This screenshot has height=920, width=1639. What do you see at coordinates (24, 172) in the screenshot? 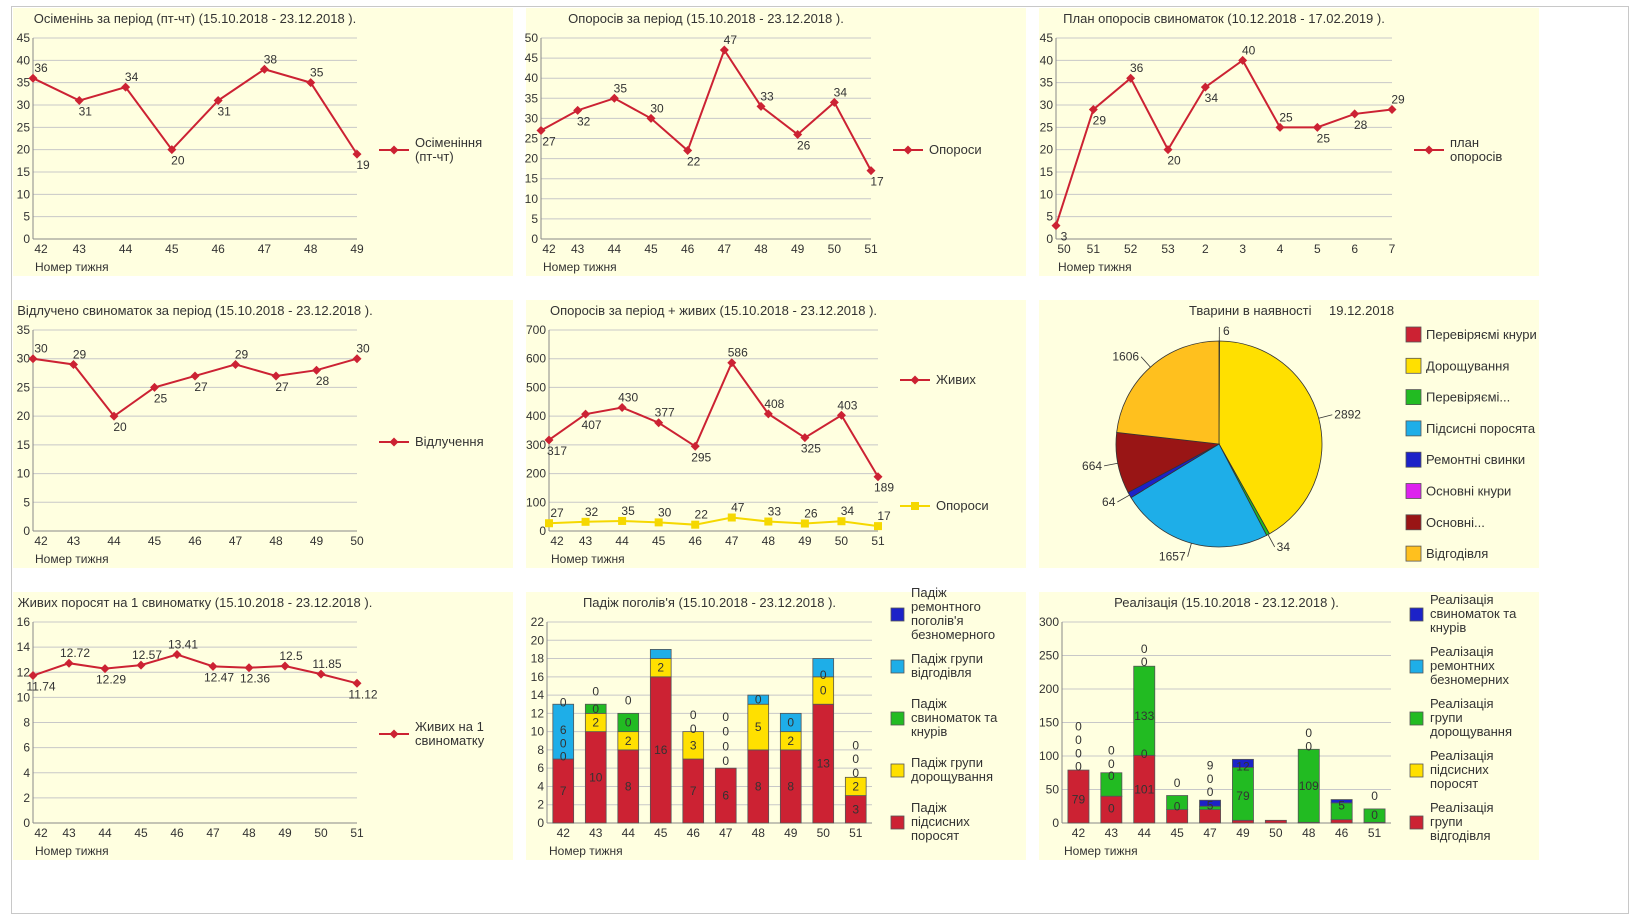
I see `y-tick-label: 15` at bounding box center [24, 172].